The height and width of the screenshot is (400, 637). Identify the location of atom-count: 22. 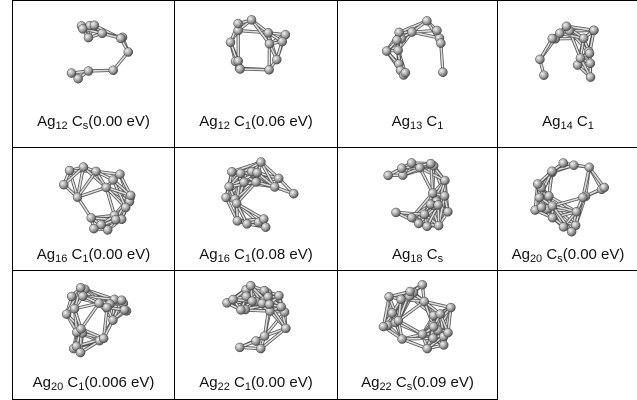
(385, 387).